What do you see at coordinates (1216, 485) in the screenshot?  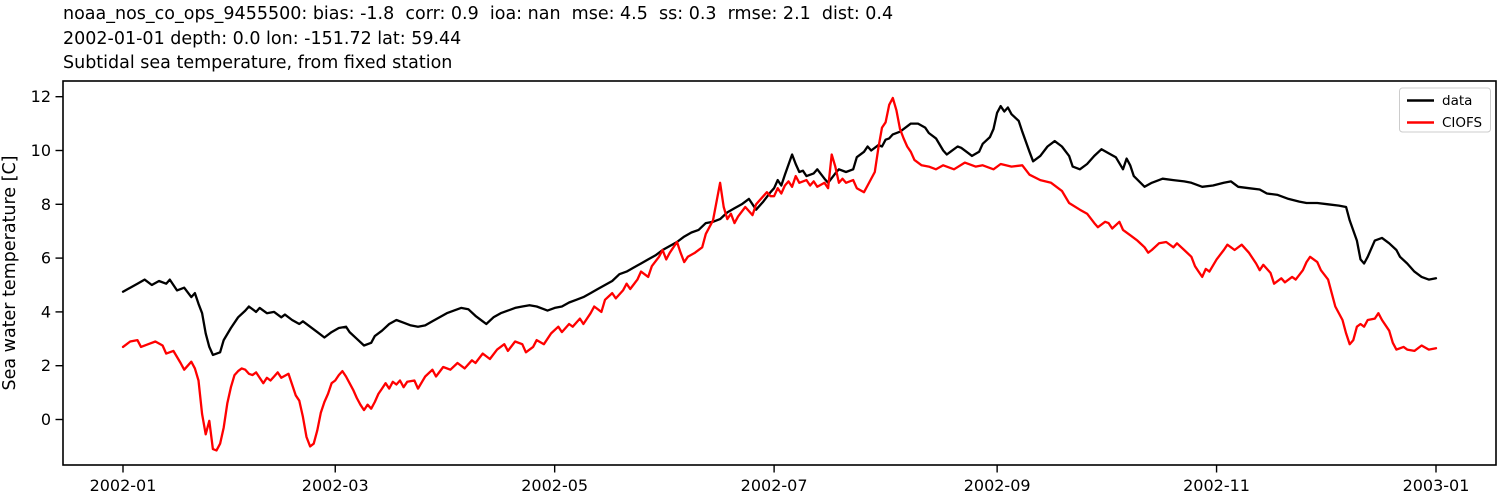 I see `x-tick-label: 2002-11` at bounding box center [1216, 485].